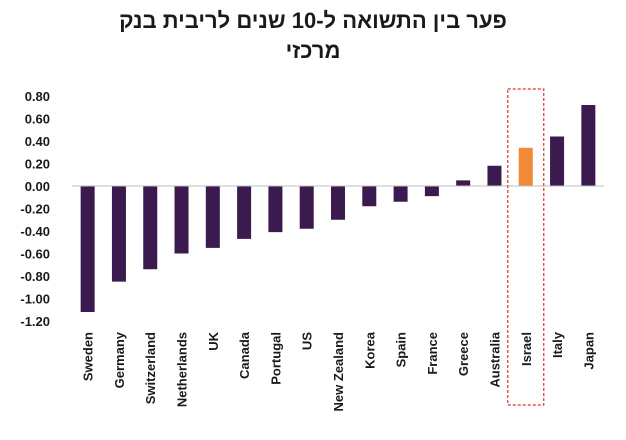  I want to click on y-tick-label: -1.00, so click(35, 299).